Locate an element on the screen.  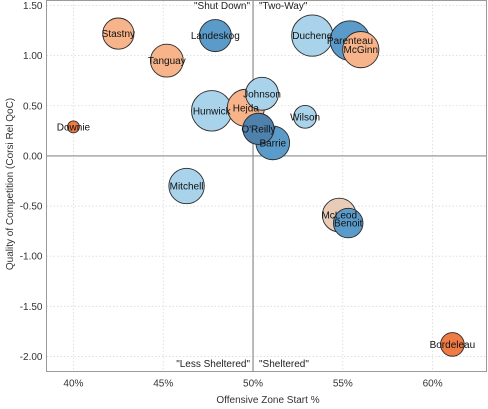
point-label-tanguay: Tanguay is located at coordinates (167, 61).